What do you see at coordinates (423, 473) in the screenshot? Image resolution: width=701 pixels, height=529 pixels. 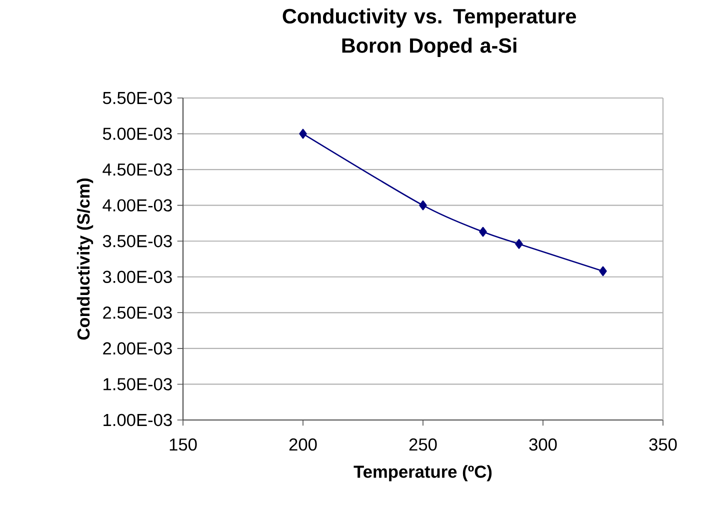 I see `x-axis-title: Temperature (ºC)` at bounding box center [423, 473].